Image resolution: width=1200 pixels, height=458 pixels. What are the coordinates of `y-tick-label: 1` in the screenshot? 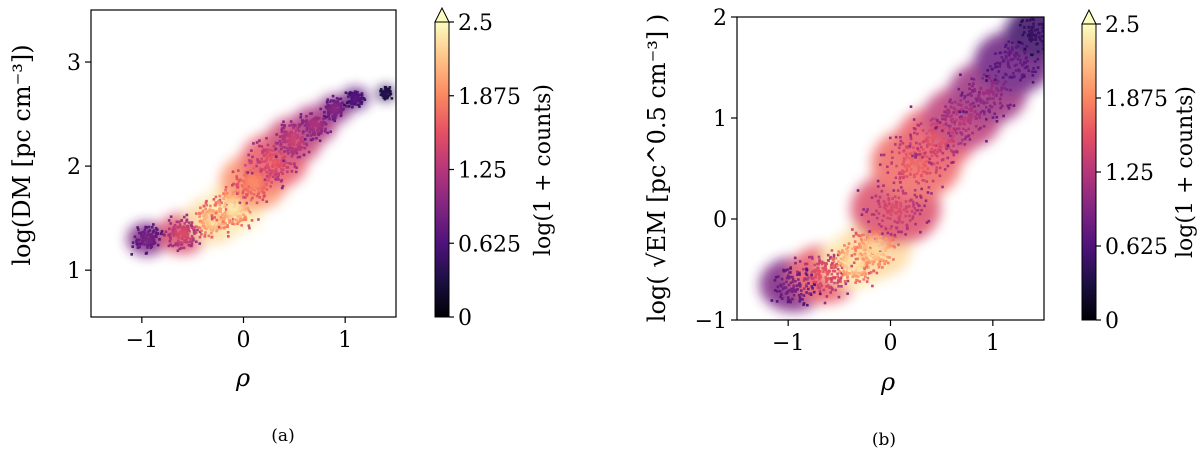 It's located at (74, 271).